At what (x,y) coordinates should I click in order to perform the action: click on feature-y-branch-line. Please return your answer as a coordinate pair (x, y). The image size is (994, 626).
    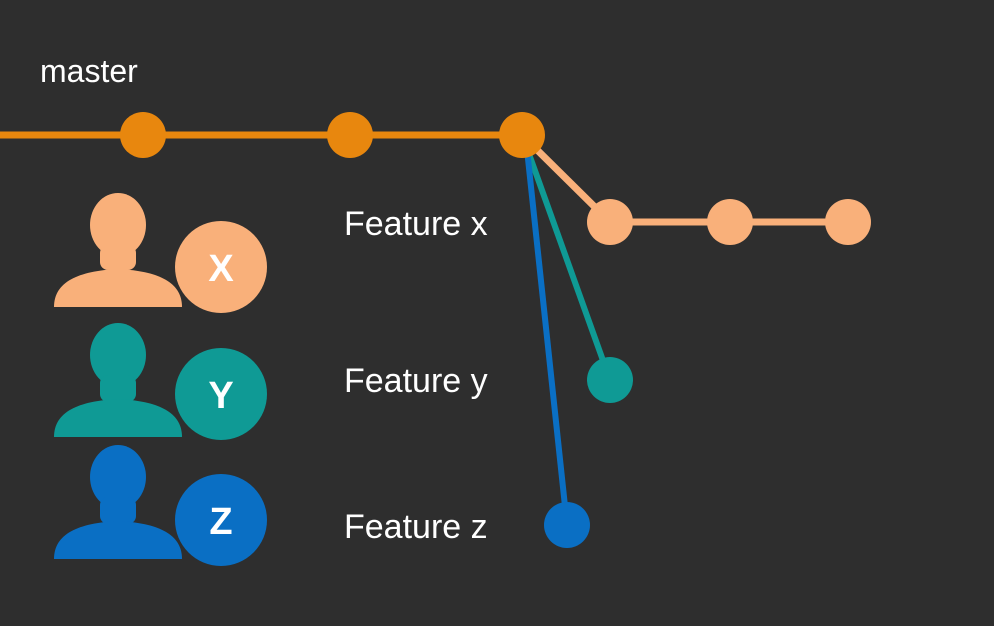
    Looking at the image, I should click on (567, 260).